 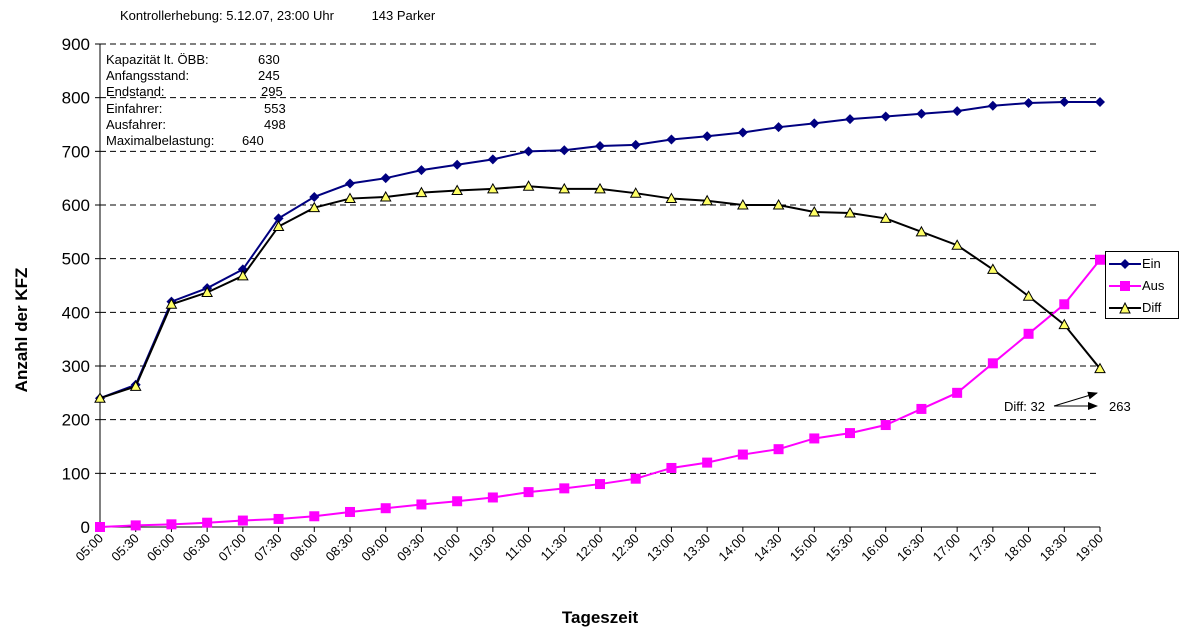 What do you see at coordinates (875, 548) in the screenshot?
I see `x-tick-label: 16:00` at bounding box center [875, 548].